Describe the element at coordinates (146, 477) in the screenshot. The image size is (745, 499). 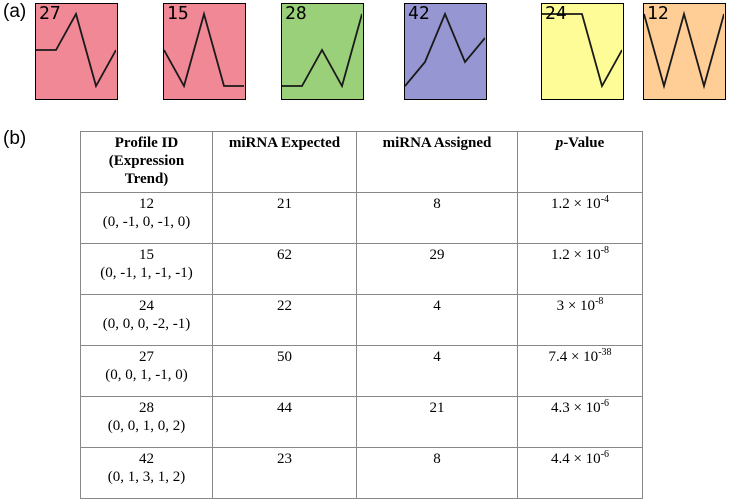
I see `cell-profile-trend: (0, 1, 3, 1, 2)` at that location.